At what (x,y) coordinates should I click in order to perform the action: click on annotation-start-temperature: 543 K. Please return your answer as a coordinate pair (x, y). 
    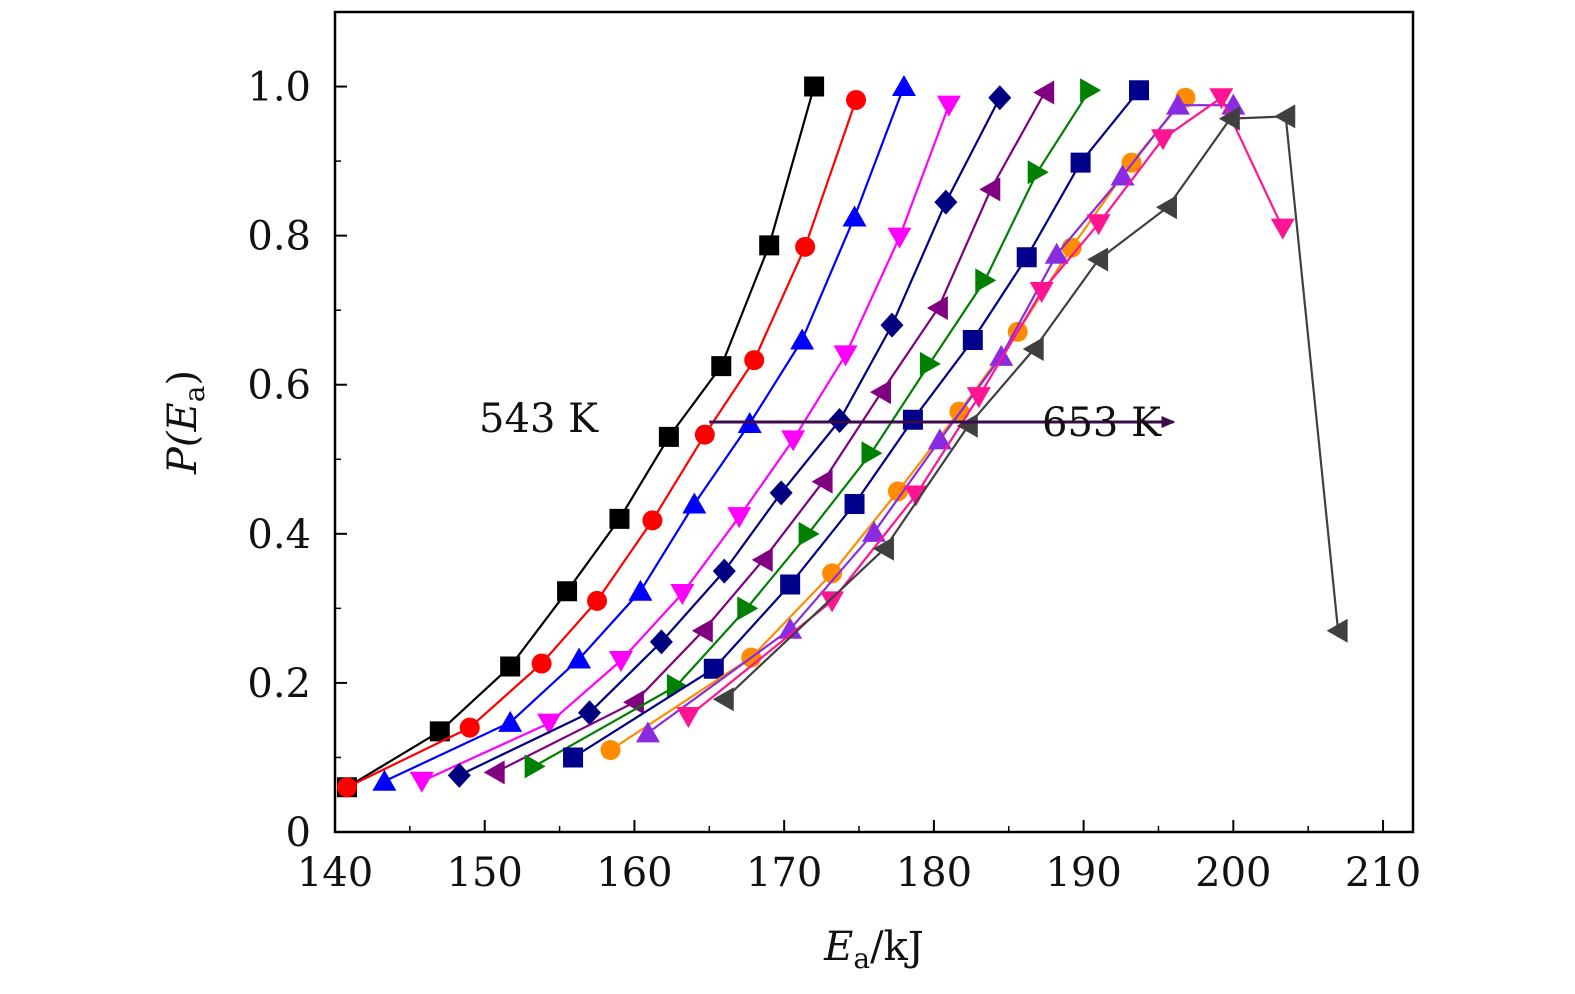
    Looking at the image, I should click on (539, 419).